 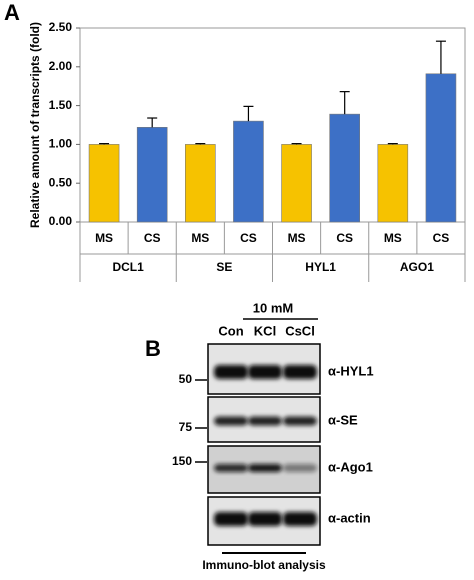 What do you see at coordinates (417, 267) in the screenshot?
I see `group-label: AGO1` at bounding box center [417, 267].